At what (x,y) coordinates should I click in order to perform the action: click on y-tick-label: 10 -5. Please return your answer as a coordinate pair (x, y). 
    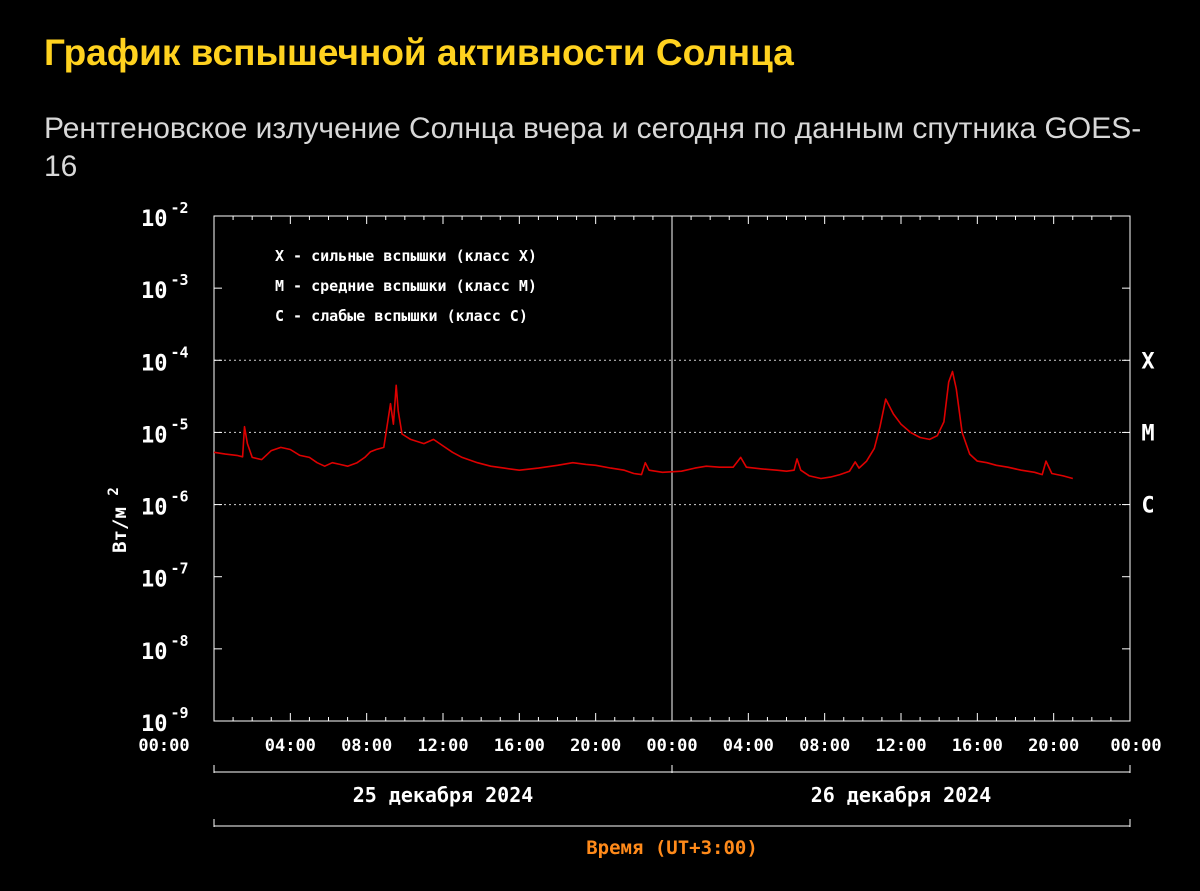
    Looking at the image, I should click on (165, 431).